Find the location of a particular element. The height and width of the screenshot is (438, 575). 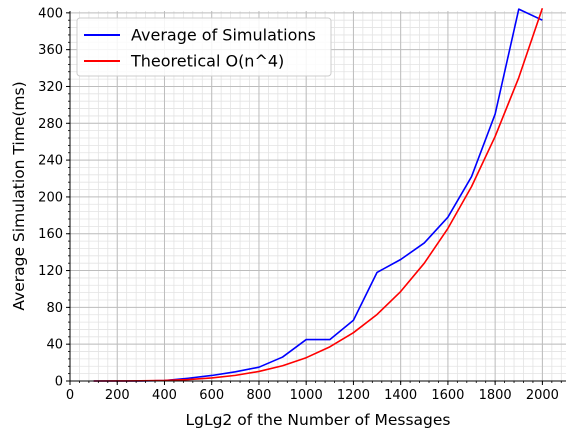

legend-label-theoretical: Theoretical O(n^4) is located at coordinates (207, 61).